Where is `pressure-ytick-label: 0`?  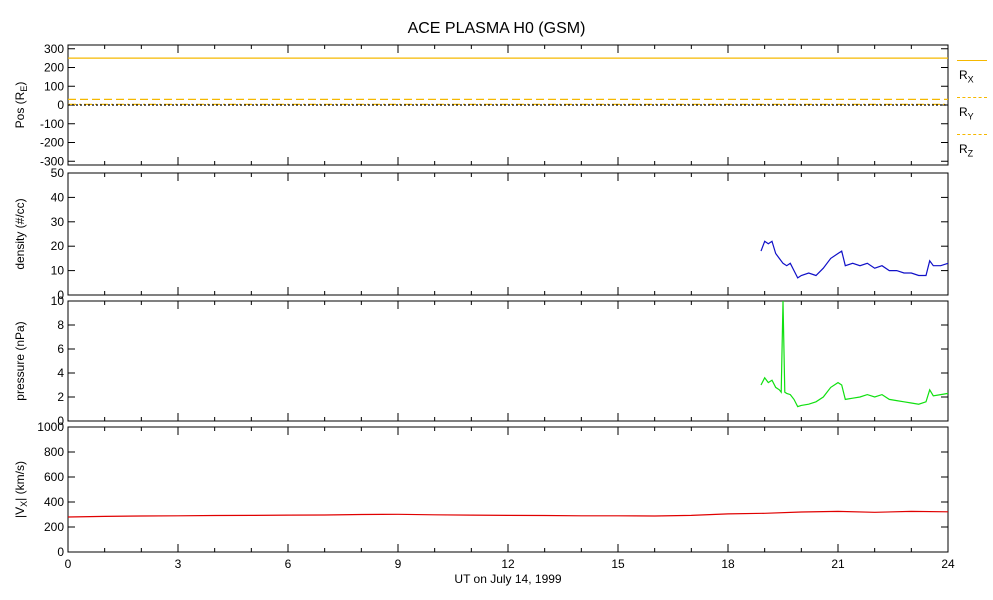
pressure-ytick-label: 0 is located at coordinates (60, 421).